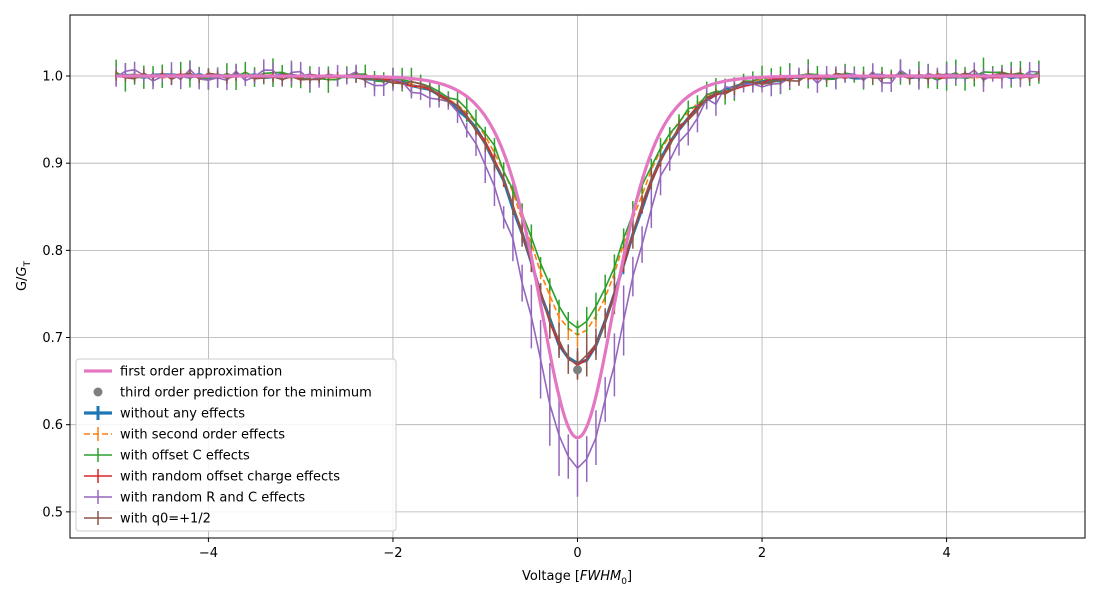 The height and width of the screenshot is (600, 1100). I want to click on legend-swatch, so click(98, 392).